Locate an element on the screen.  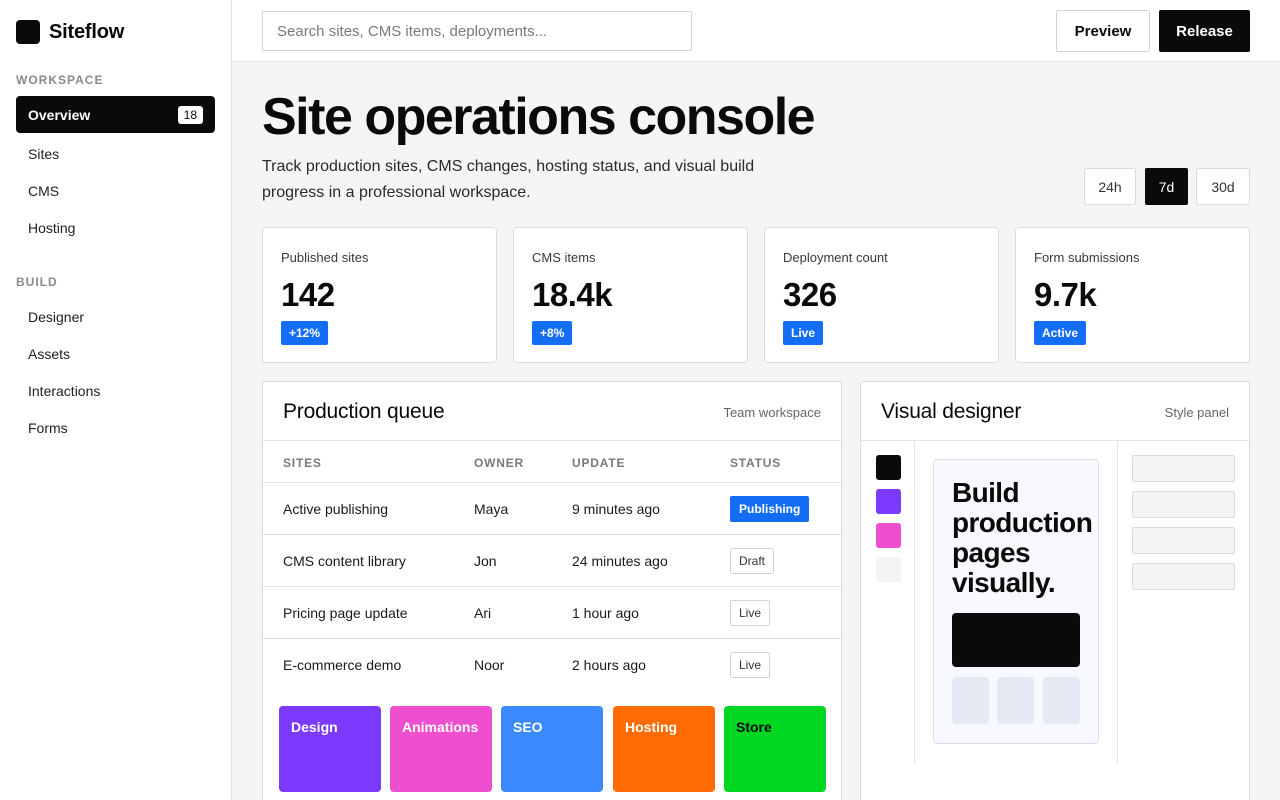
owner-name: Noor is located at coordinates (489, 665).